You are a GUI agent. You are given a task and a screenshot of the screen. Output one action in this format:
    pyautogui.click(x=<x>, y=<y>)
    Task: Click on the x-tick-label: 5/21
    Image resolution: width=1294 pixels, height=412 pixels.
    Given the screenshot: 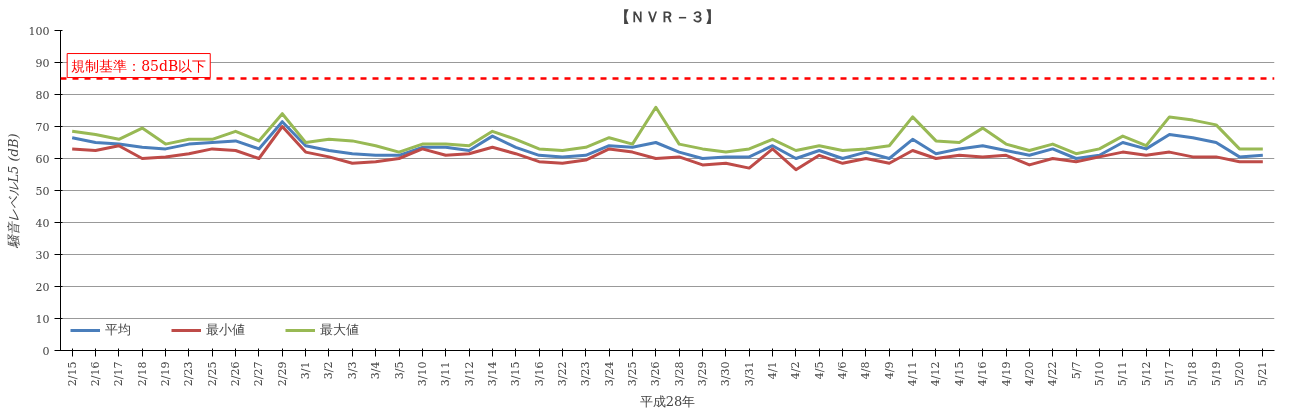 What is the action you would take?
    pyautogui.click(x=1263, y=374)
    